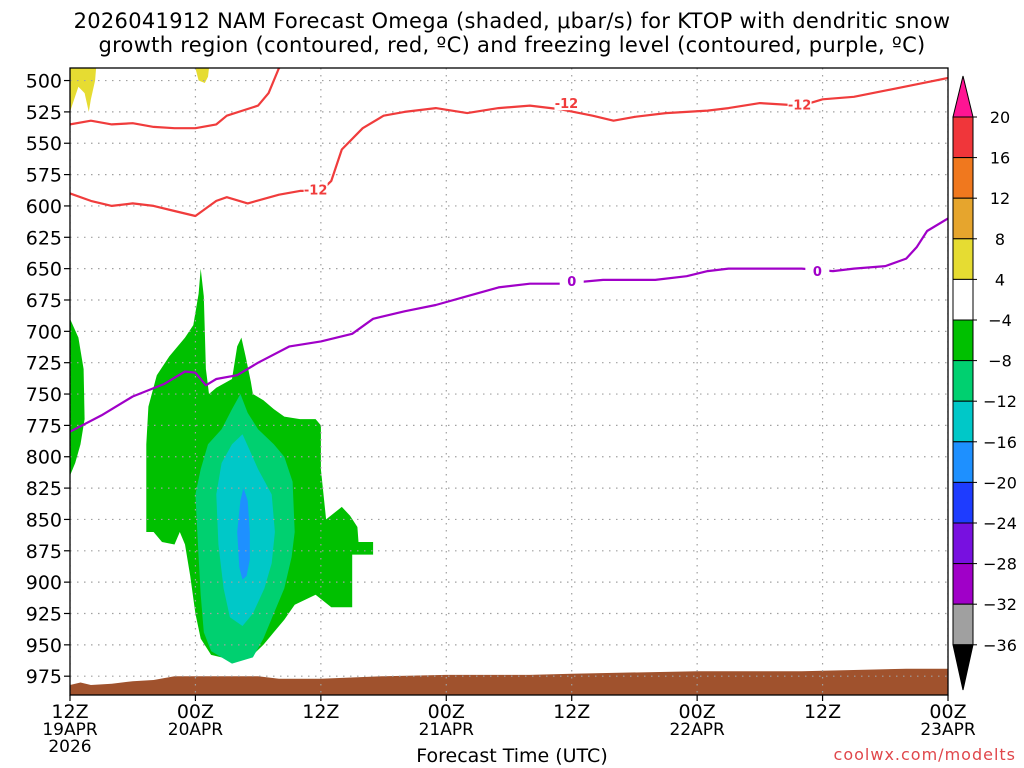  I want to click on x-tick-label: 19APR, so click(70, 730).